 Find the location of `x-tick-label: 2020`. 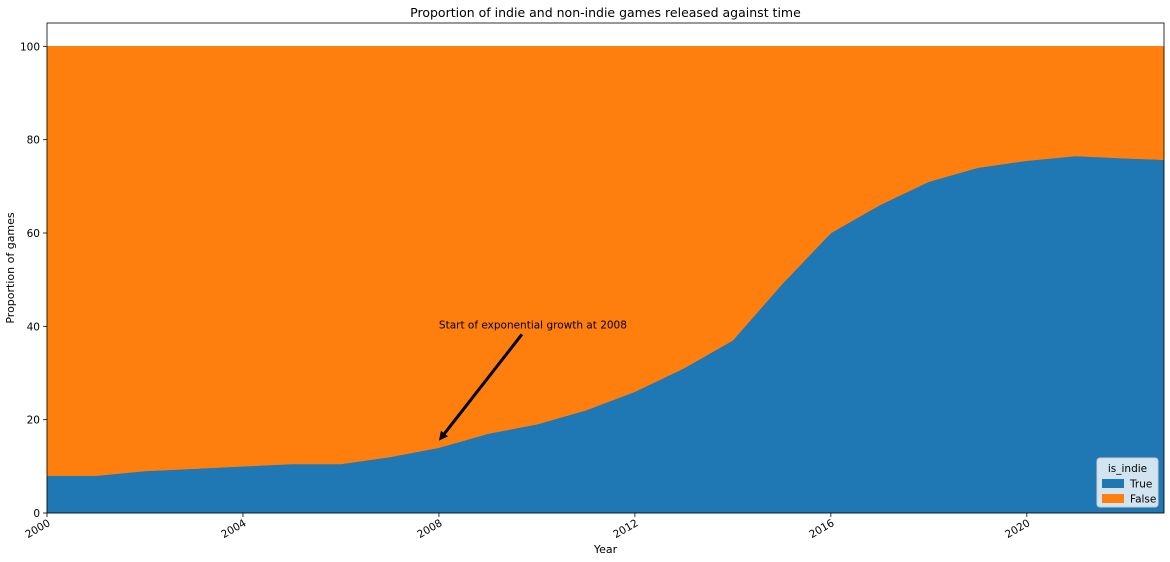

x-tick-label: 2020 is located at coordinates (1017, 529).